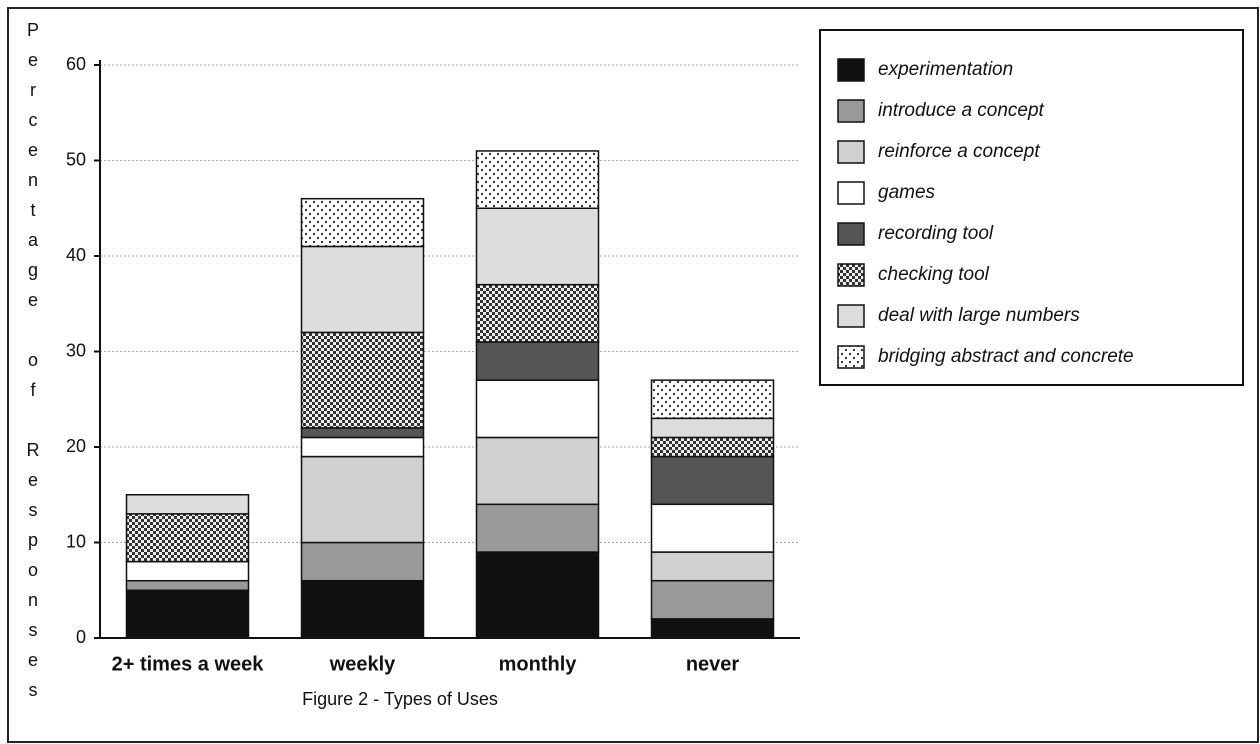 The height and width of the screenshot is (744, 1260). I want to click on legend-label: deal with large numbers, so click(979, 315).